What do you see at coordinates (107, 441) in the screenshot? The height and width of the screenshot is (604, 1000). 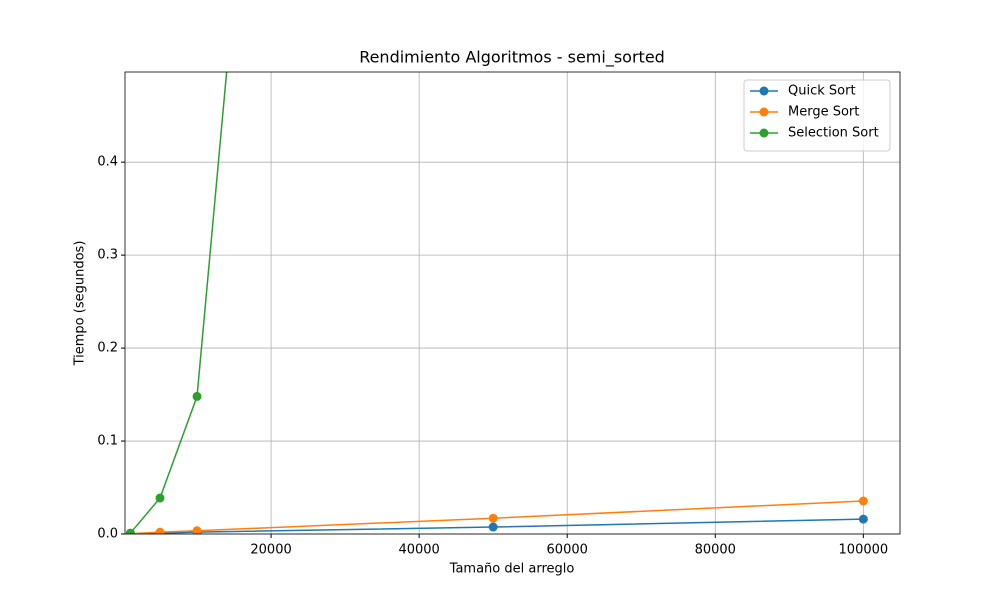 I see `y-tick-label: 0.1` at bounding box center [107, 441].